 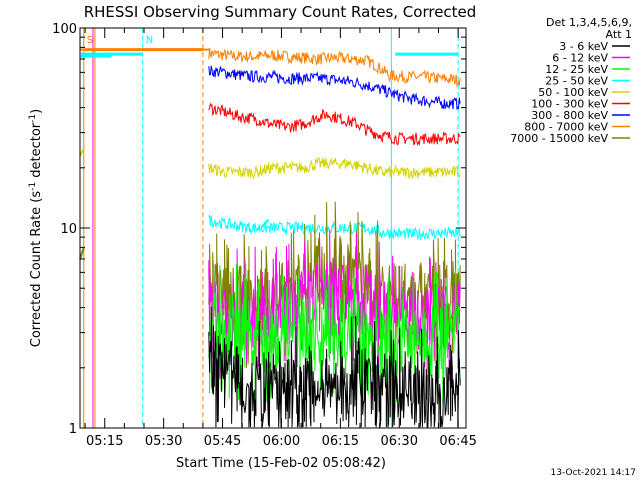 I want to click on series-line-12-25-kev, so click(x=334, y=335).